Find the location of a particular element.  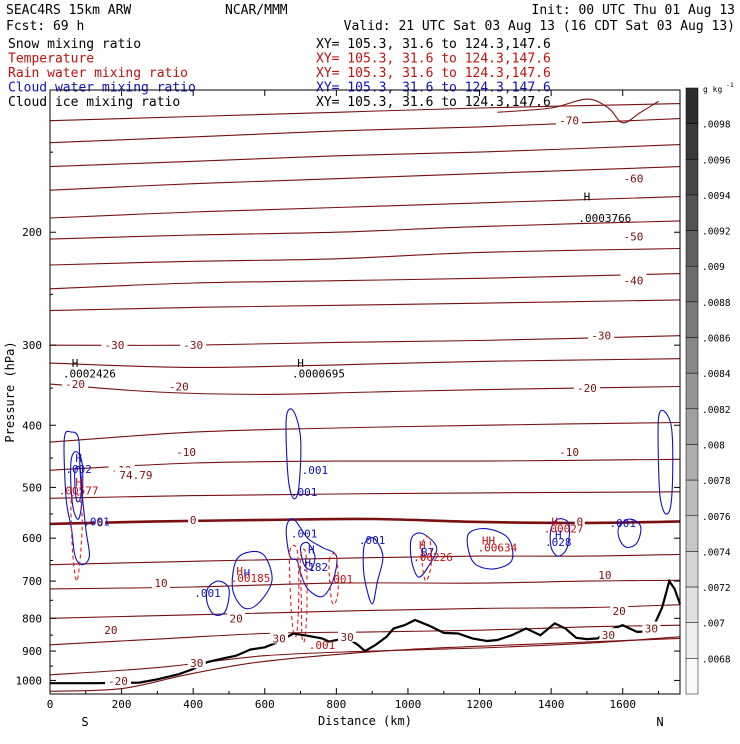

y-tick-label: 600 is located at coordinates (32, 538).